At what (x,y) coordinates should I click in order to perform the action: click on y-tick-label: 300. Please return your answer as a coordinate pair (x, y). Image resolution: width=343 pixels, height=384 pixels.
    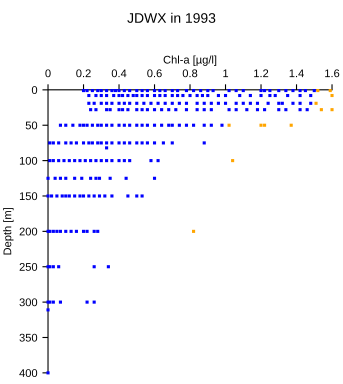
    Looking at the image, I should click on (28, 302).